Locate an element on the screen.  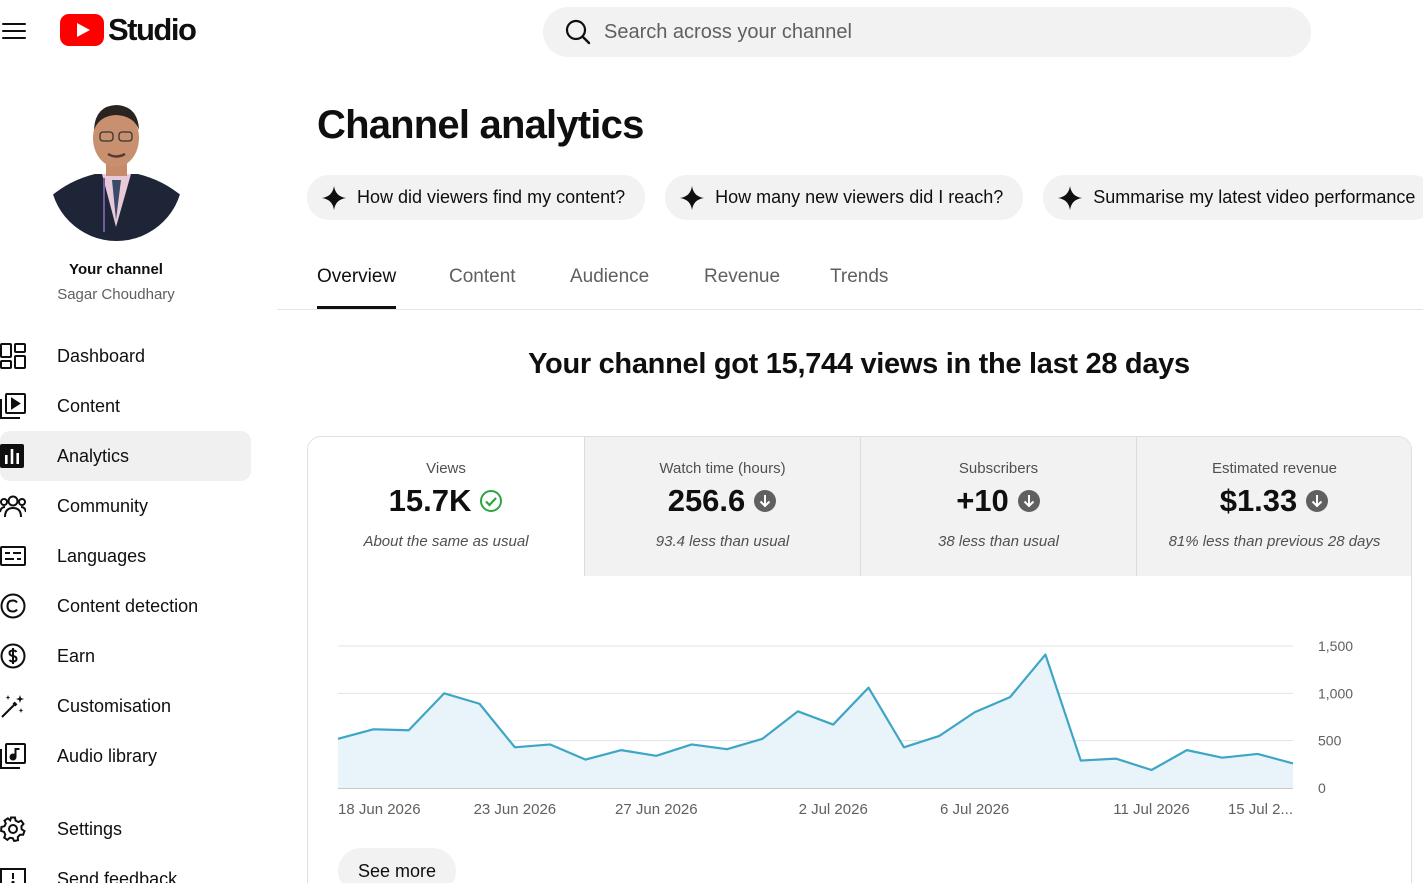
dashboard-icon is located at coordinates (13, 356).